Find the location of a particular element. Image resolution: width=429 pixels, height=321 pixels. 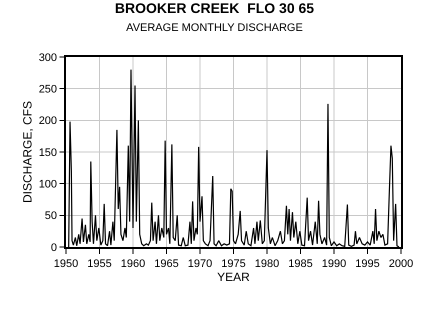

y-tick-label: 200 is located at coordinates (48, 121).